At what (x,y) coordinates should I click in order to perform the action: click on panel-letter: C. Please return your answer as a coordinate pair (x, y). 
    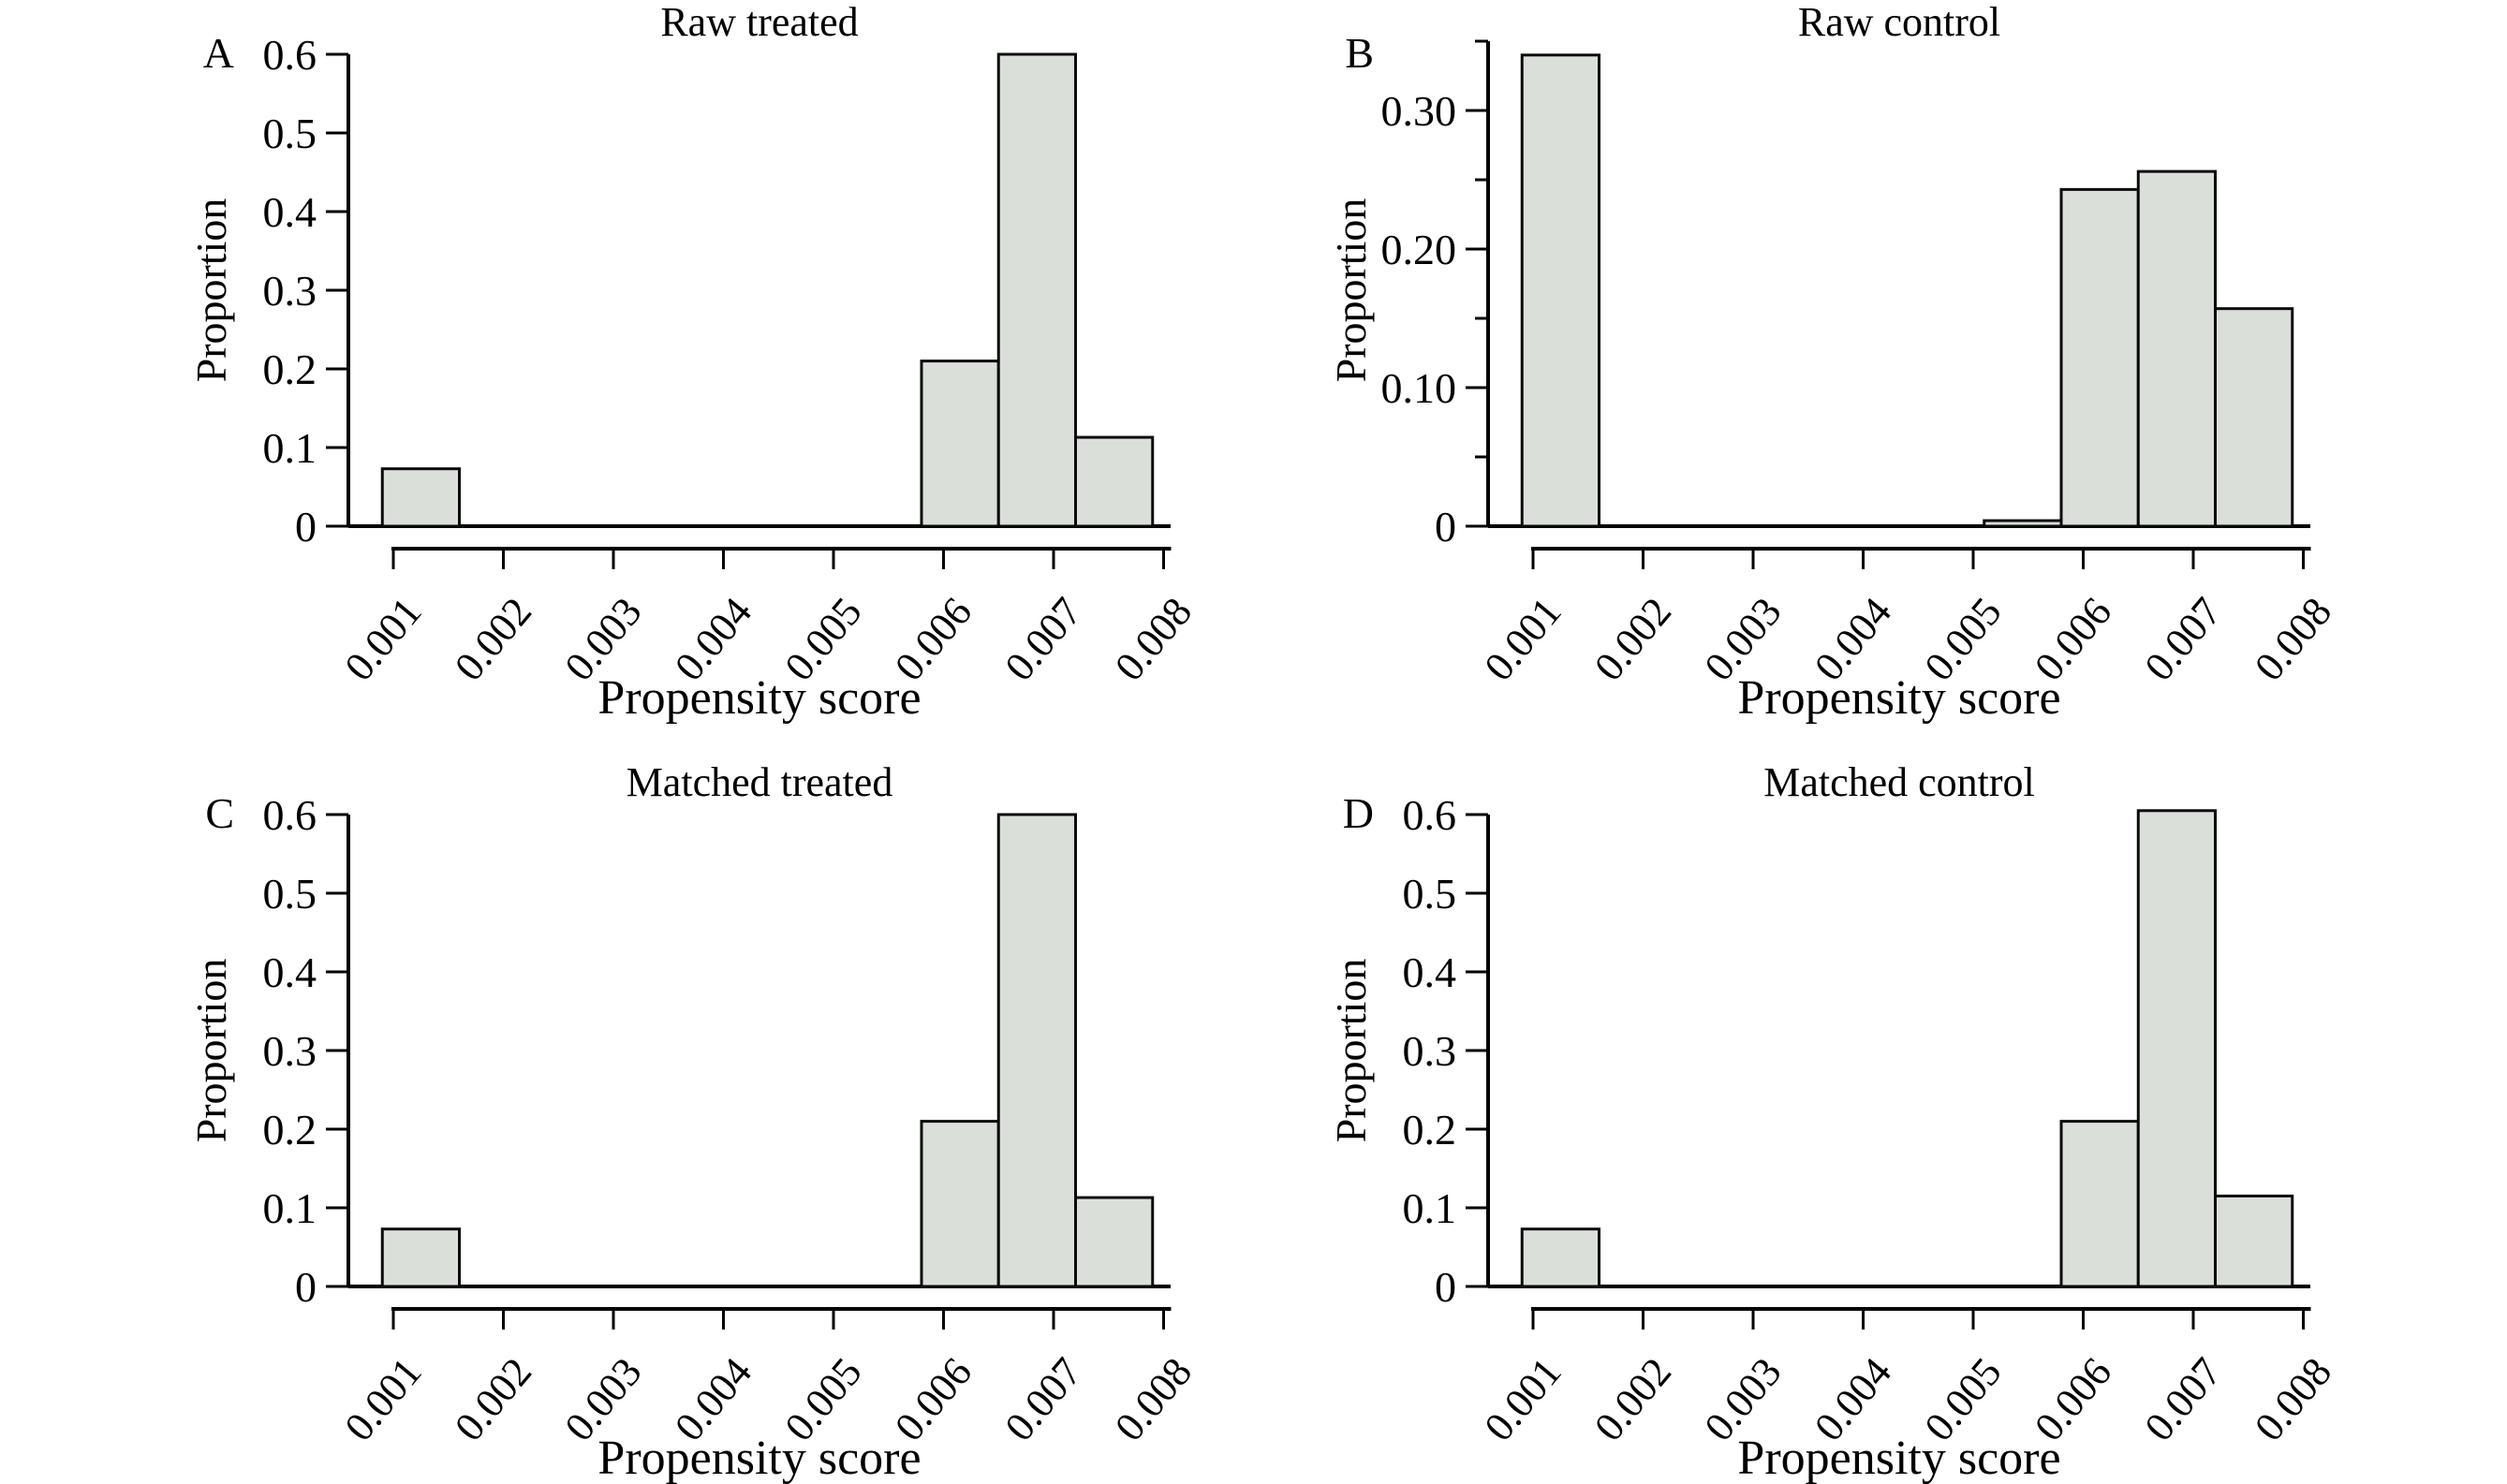
    Looking at the image, I should click on (219, 813).